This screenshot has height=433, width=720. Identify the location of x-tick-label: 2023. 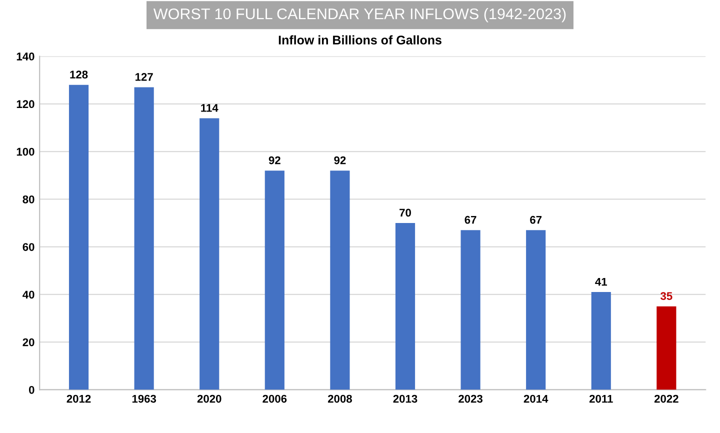
(470, 398).